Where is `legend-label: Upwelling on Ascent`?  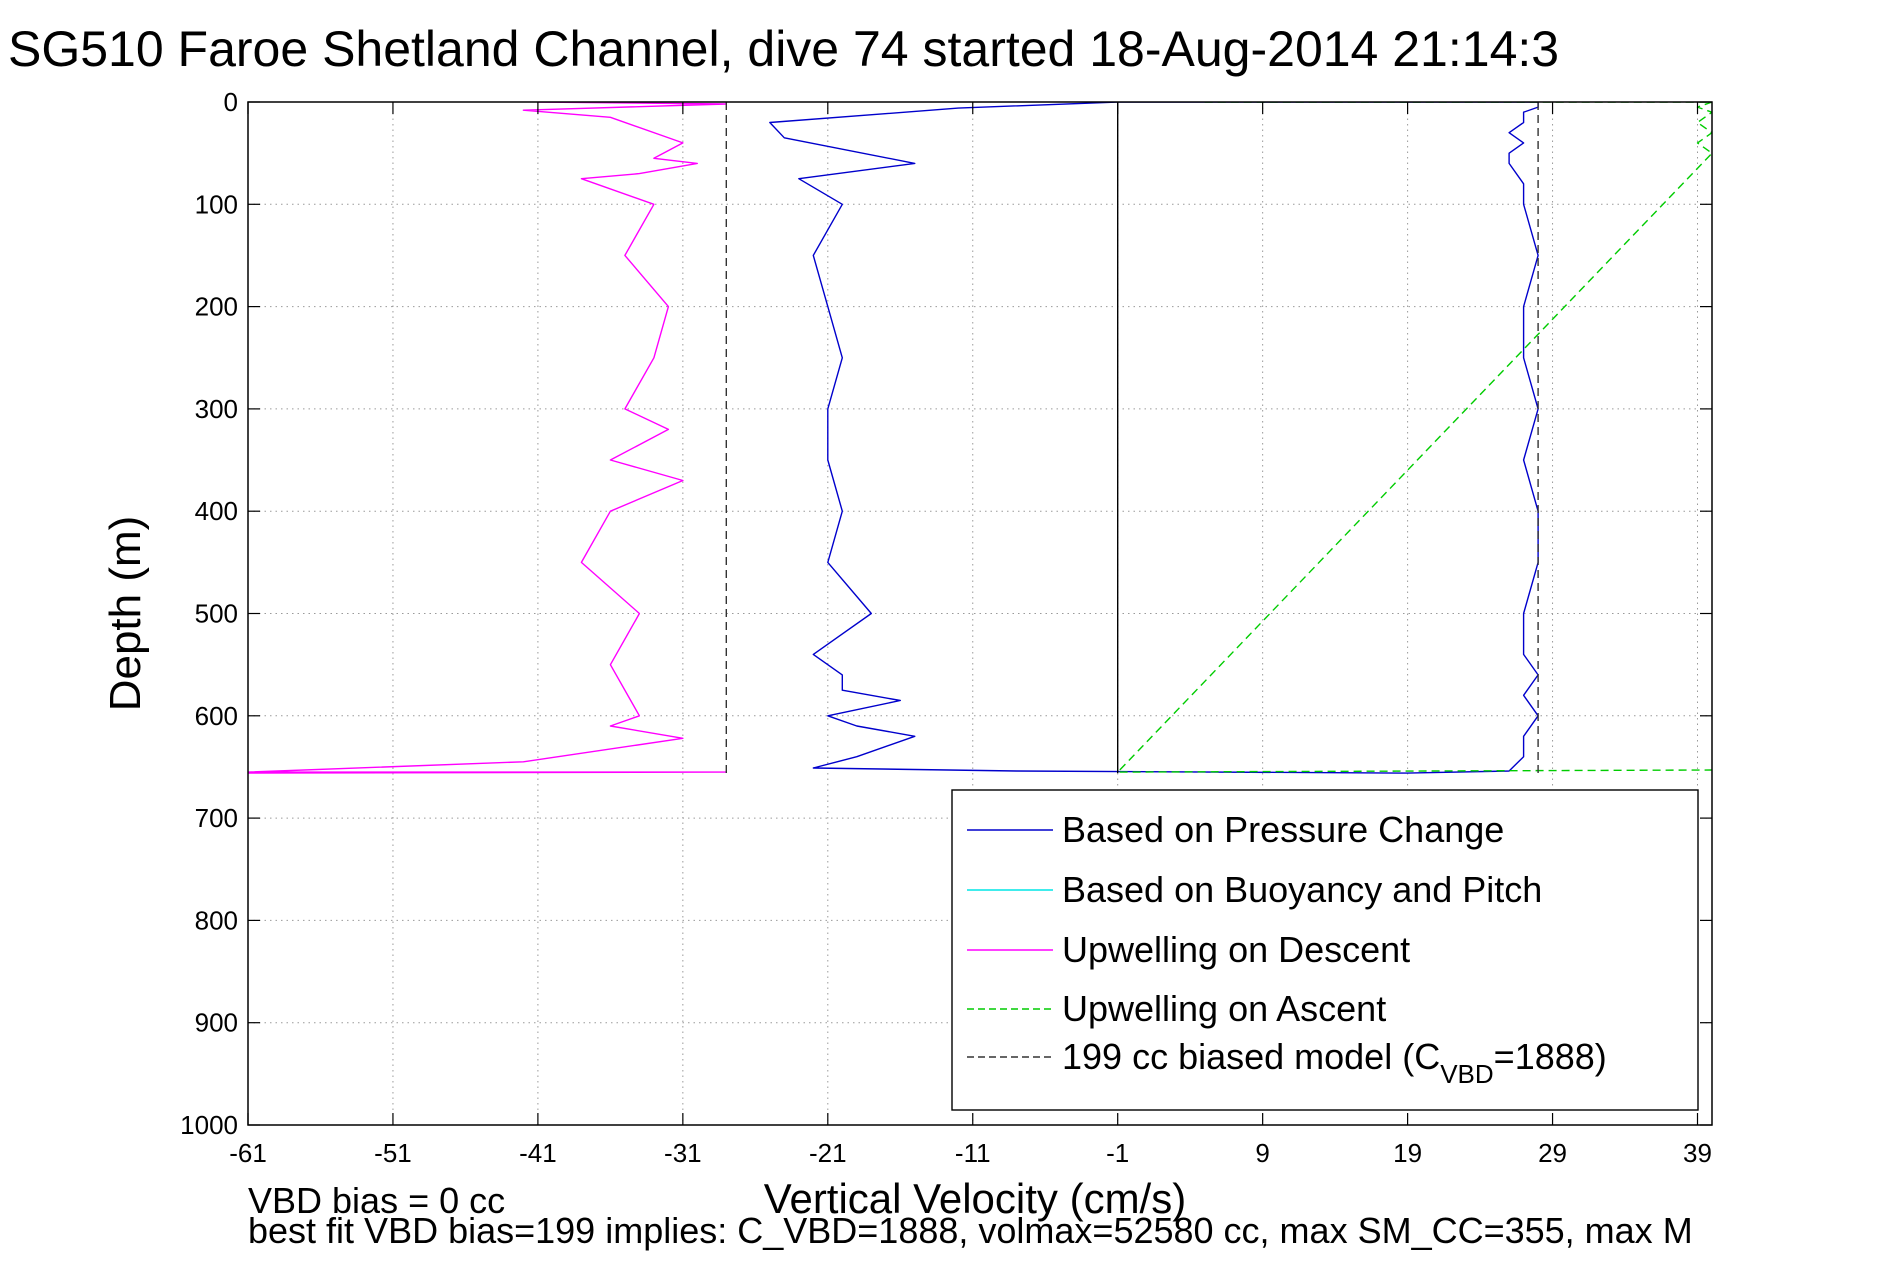
legend-label: Upwelling on Ascent is located at coordinates (1224, 1008).